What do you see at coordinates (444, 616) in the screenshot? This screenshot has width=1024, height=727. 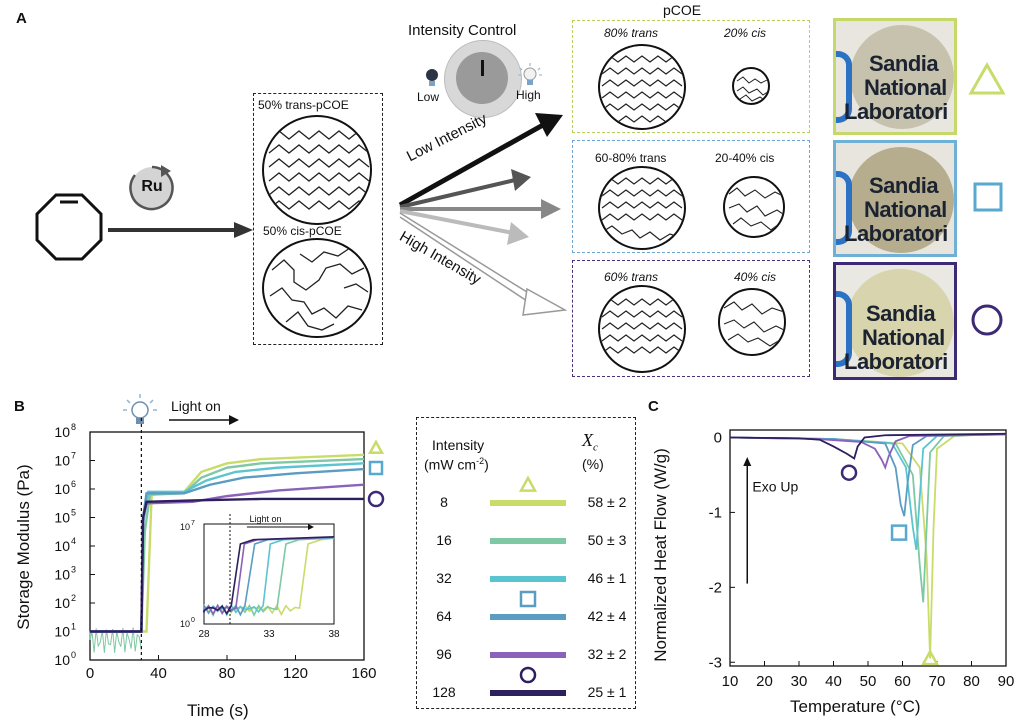 I see `legend-intensity: 64` at bounding box center [444, 616].